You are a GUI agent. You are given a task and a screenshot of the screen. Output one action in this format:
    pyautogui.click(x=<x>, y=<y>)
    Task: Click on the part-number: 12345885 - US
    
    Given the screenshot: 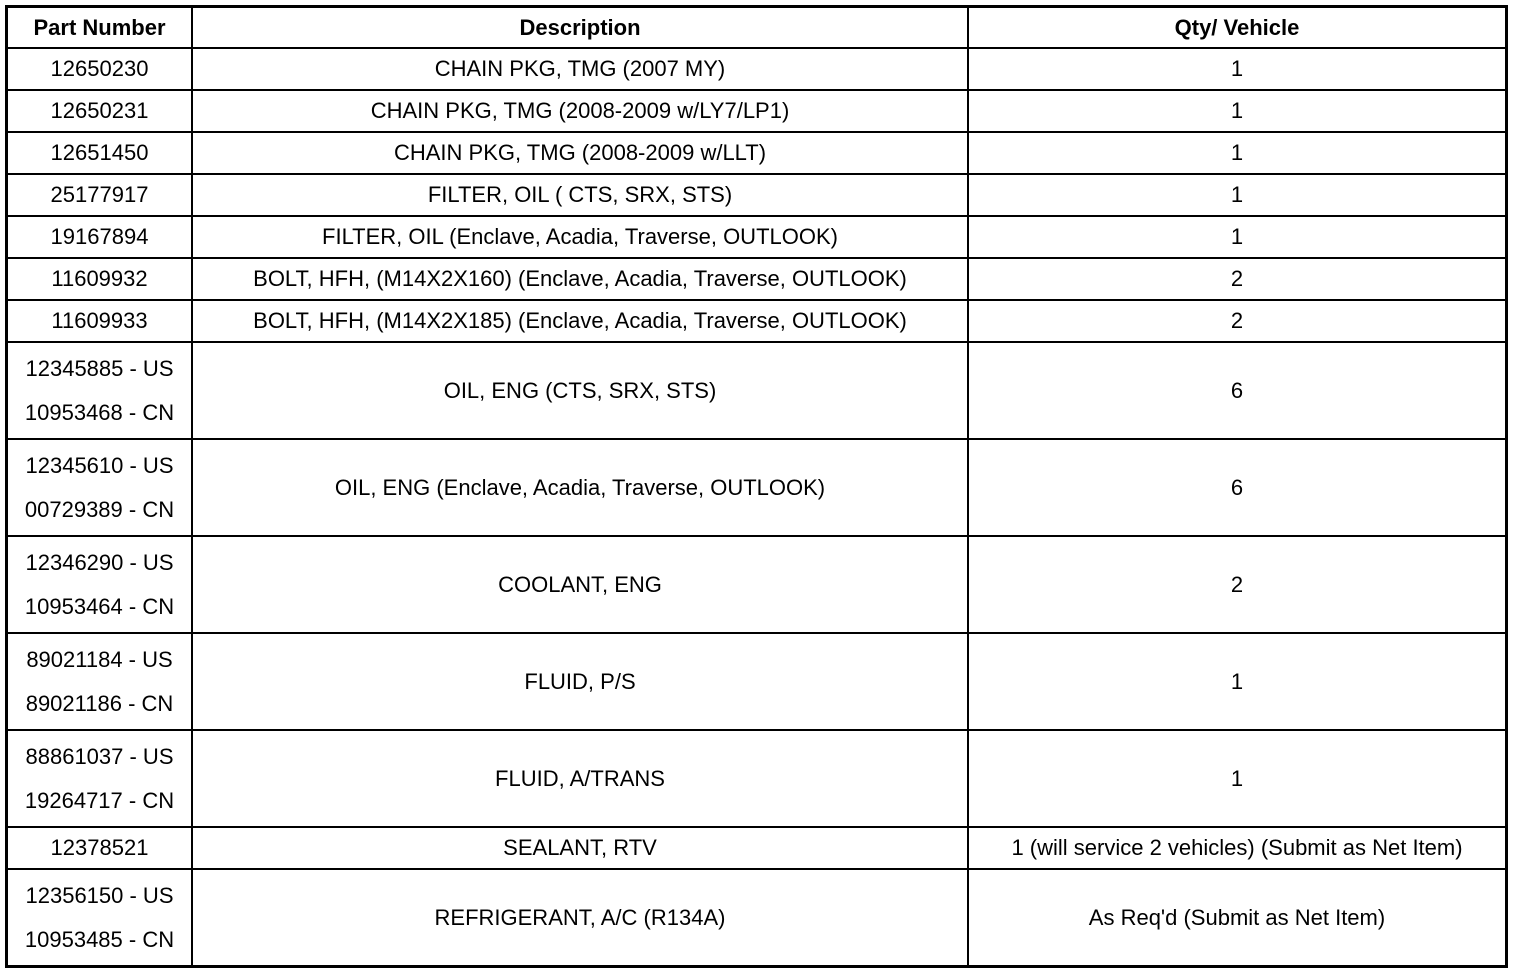 What is the action you would take?
    pyautogui.click(x=99, y=368)
    